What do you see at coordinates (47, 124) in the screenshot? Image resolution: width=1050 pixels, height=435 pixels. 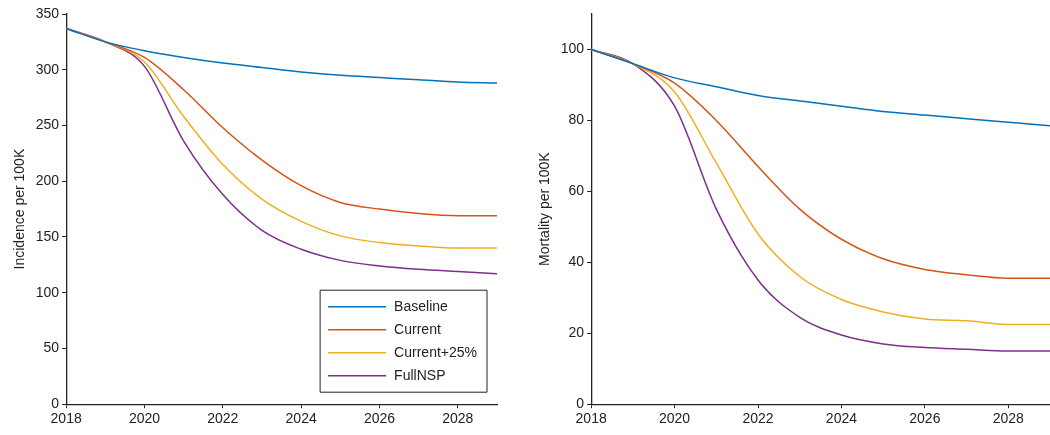 I see `y-tick-label: 250` at bounding box center [47, 124].